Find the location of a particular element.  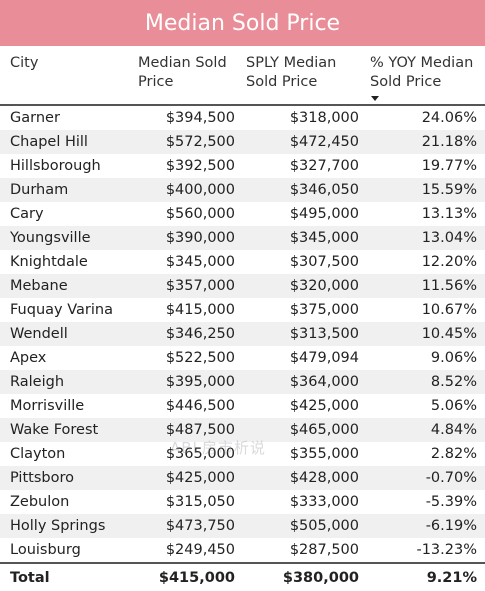

row-city: Louisburg is located at coordinates (45, 550).